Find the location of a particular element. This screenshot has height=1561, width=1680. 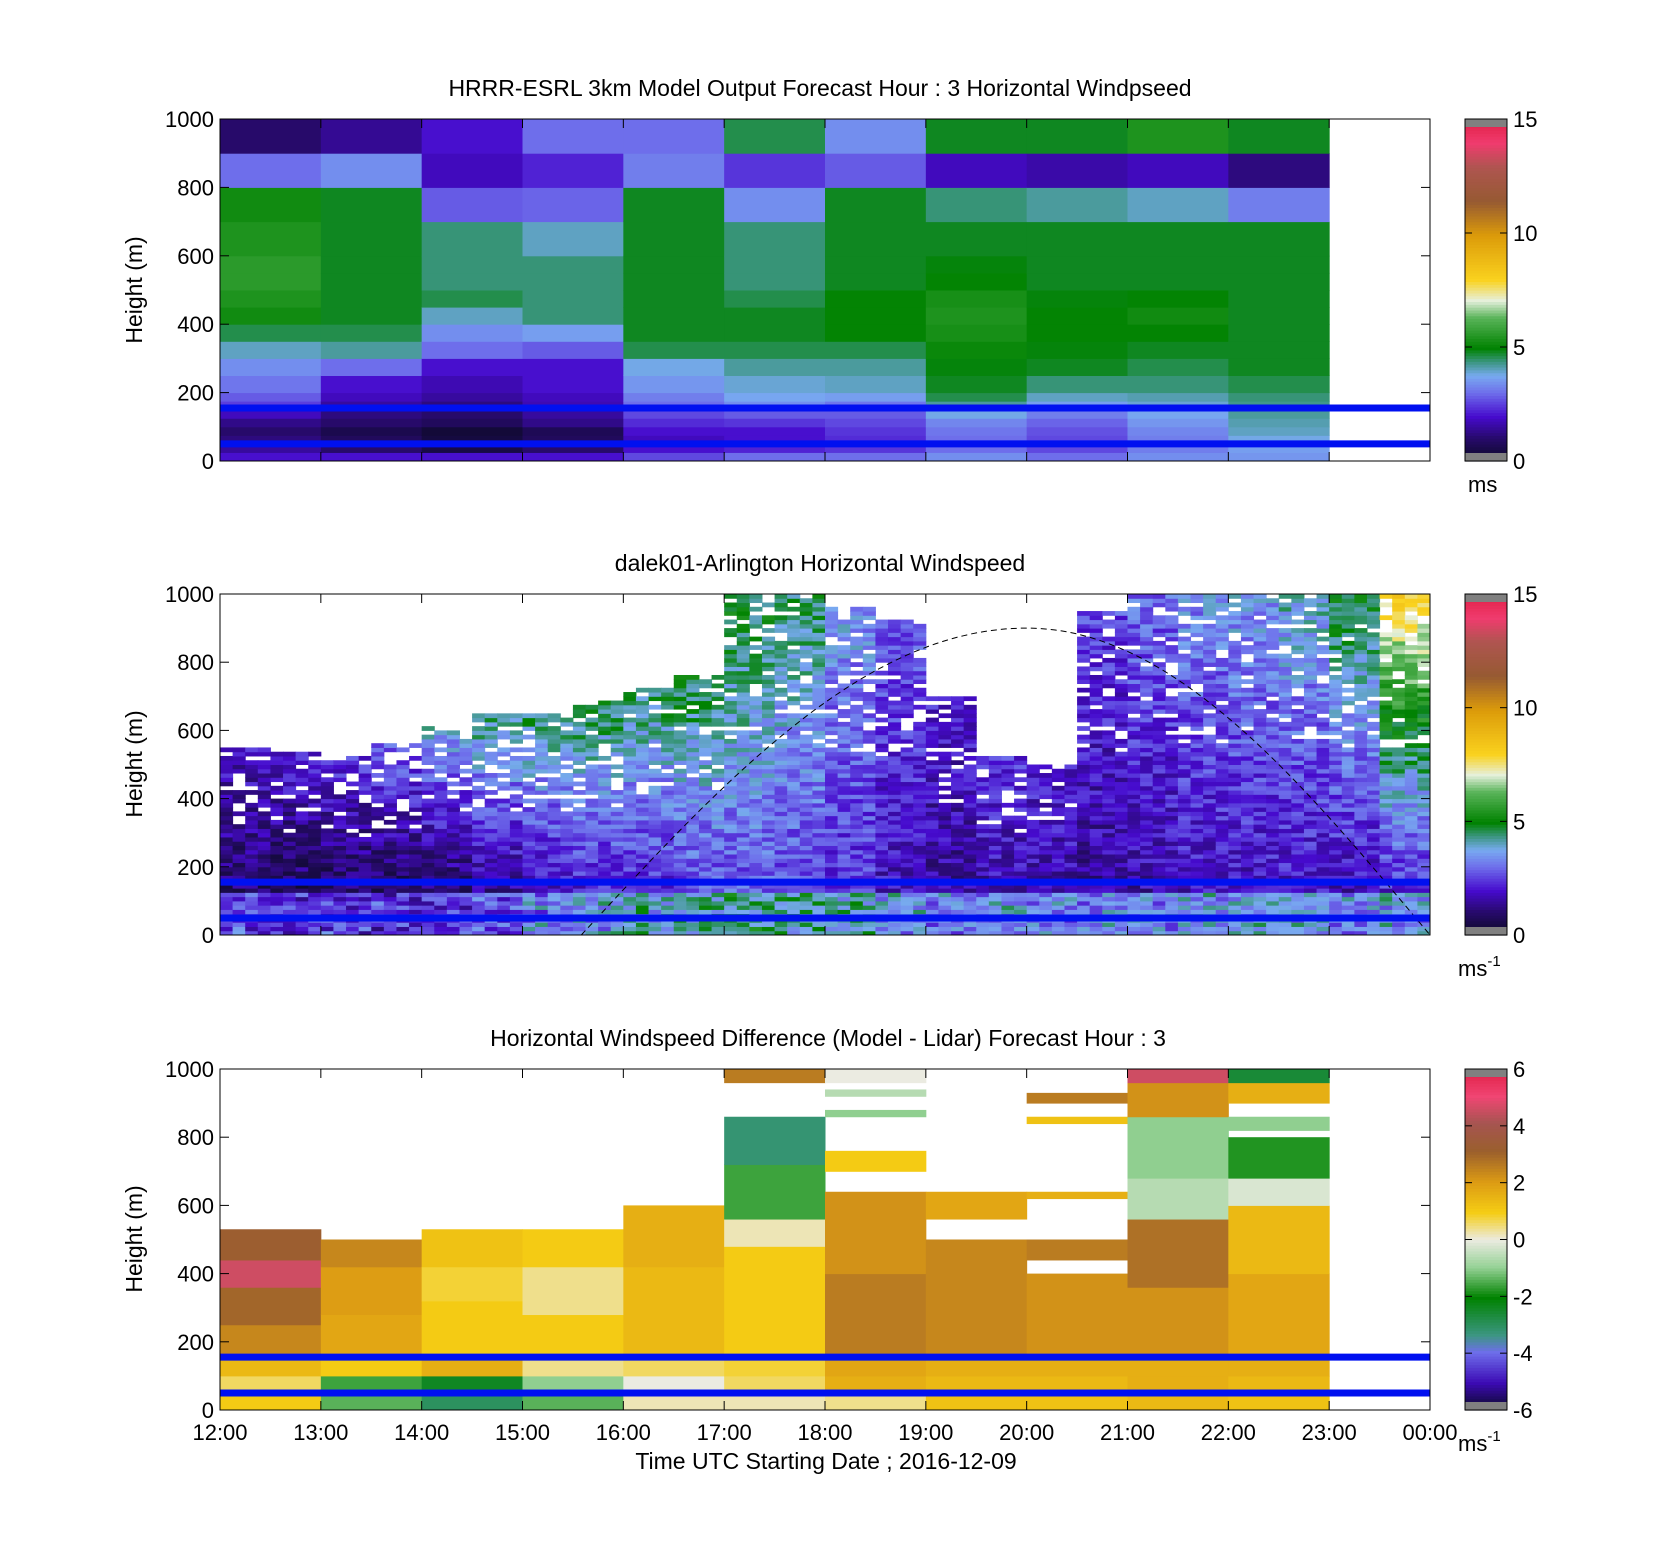

model-y-axis-label: Height (m) is located at coordinates (134, 289).